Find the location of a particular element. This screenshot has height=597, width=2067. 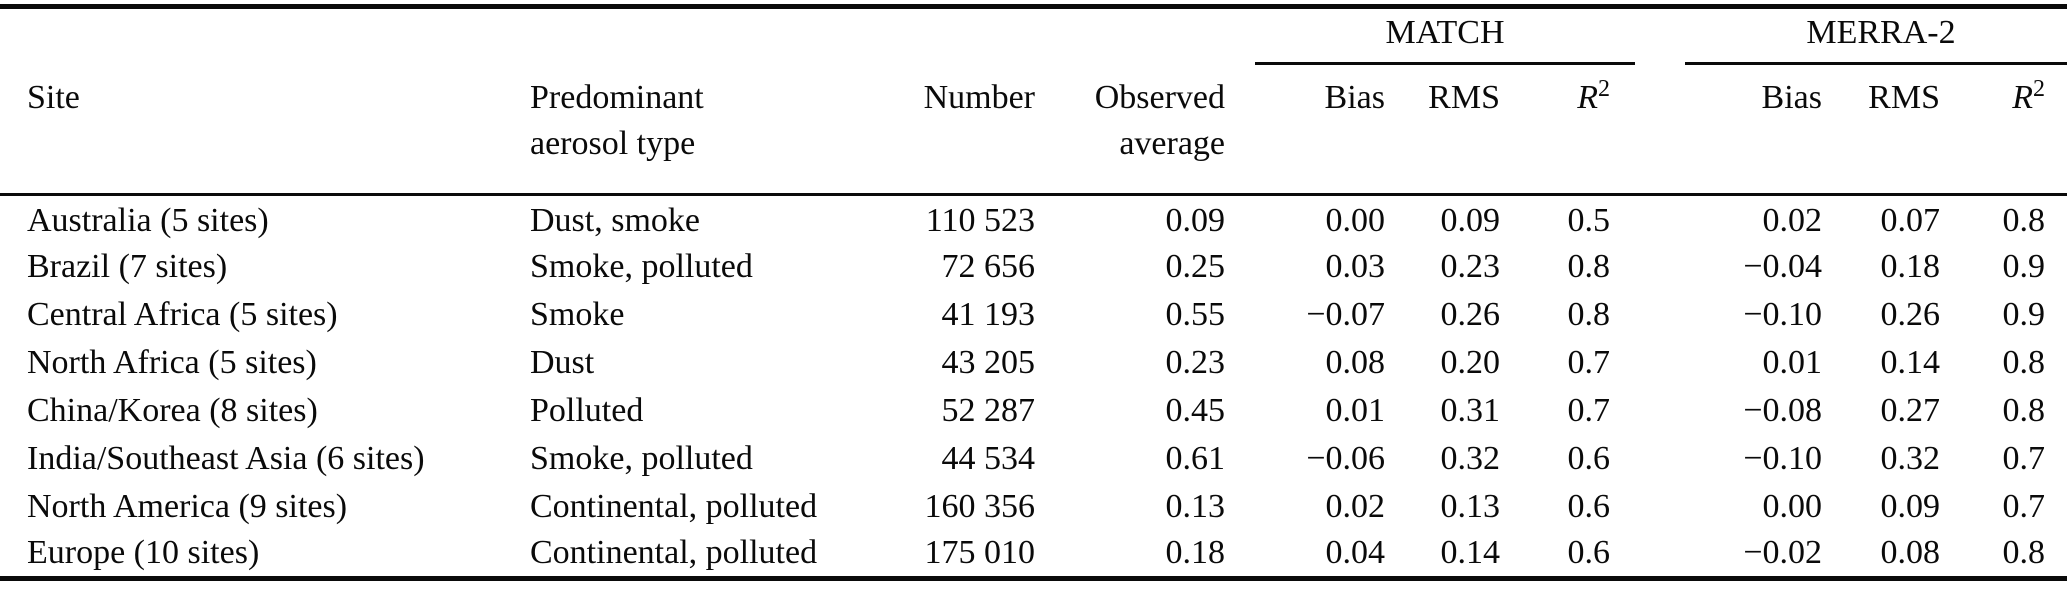

cell-observed: 0.09 is located at coordinates (1195, 221).